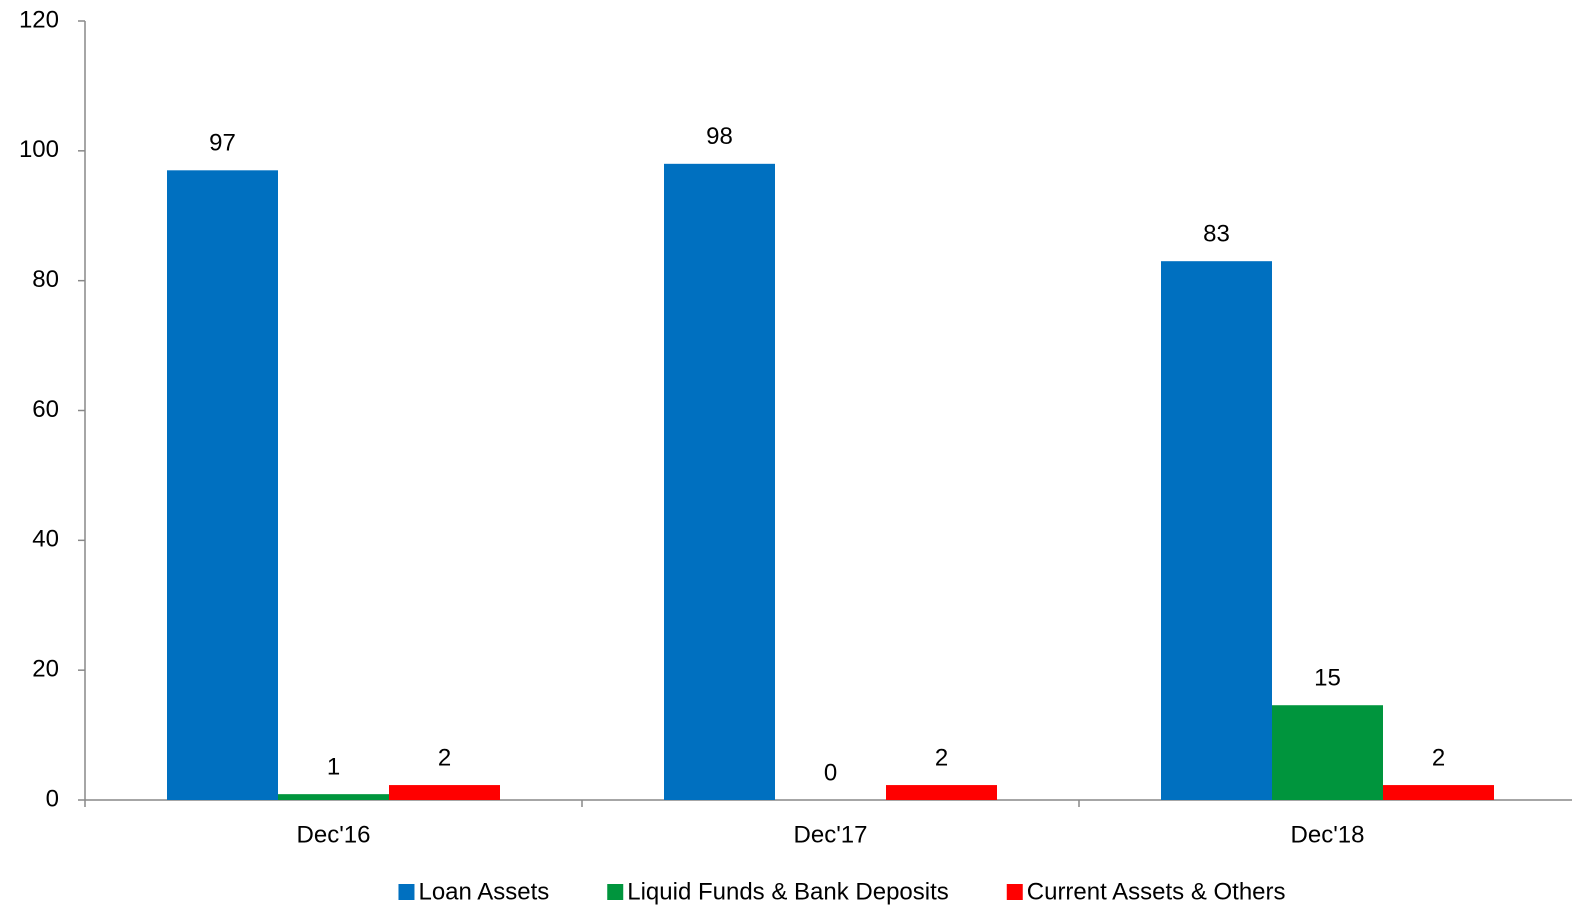 The image size is (1572, 912). Describe the element at coordinates (1327, 678) in the screenshot. I see `data-label: 15` at that location.